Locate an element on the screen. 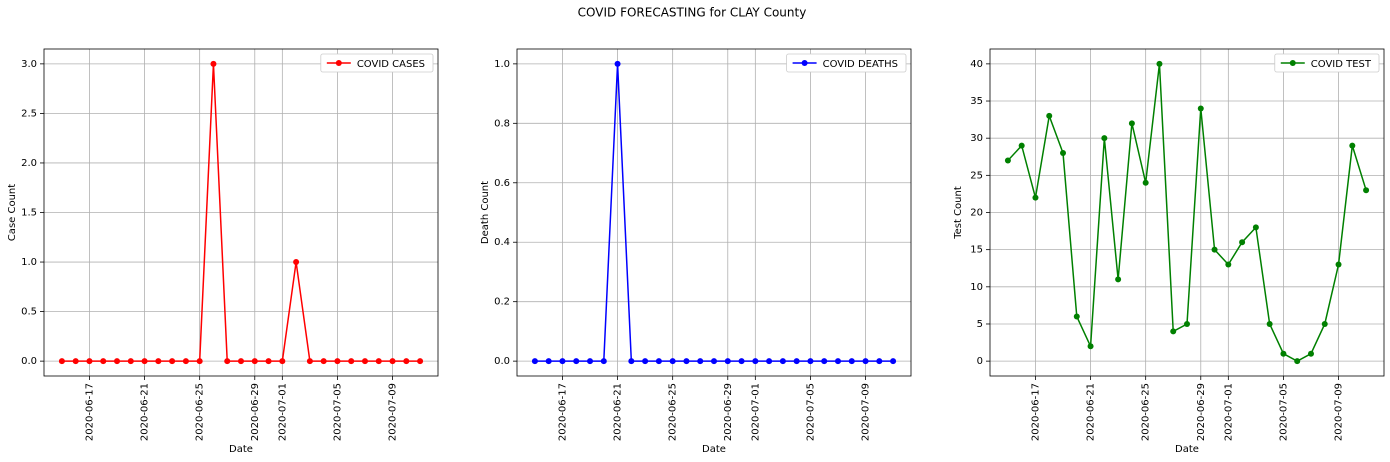 This screenshot has width=1390, height=462. y-axis-label: Case Count is located at coordinates (12, 212).